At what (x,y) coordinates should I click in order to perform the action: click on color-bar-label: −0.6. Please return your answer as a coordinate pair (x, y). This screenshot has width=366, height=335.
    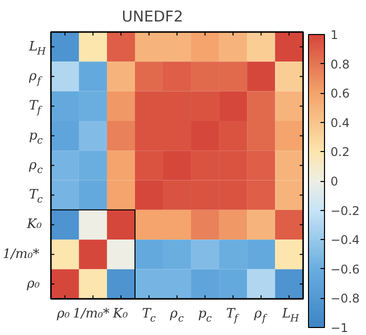
    Looking at the image, I should click on (345, 269).